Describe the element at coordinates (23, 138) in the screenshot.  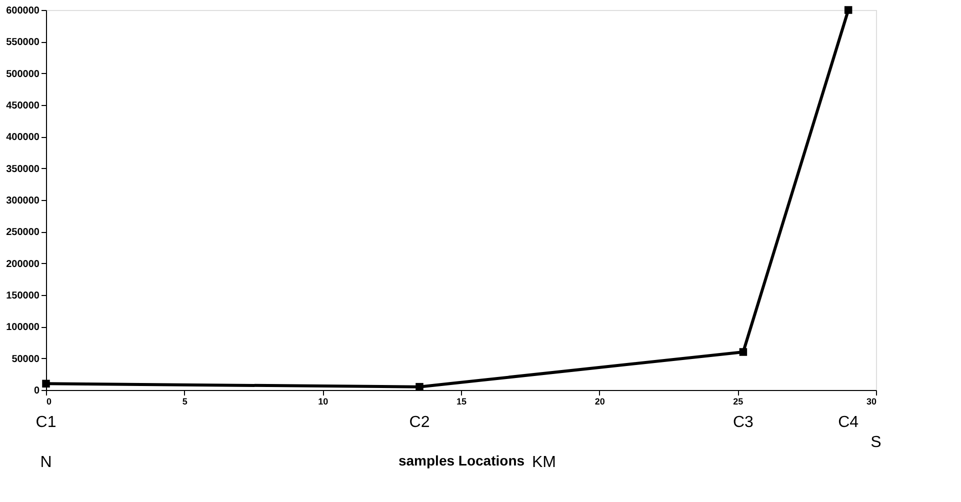
I see `y-tick-label: 400000` at that location.